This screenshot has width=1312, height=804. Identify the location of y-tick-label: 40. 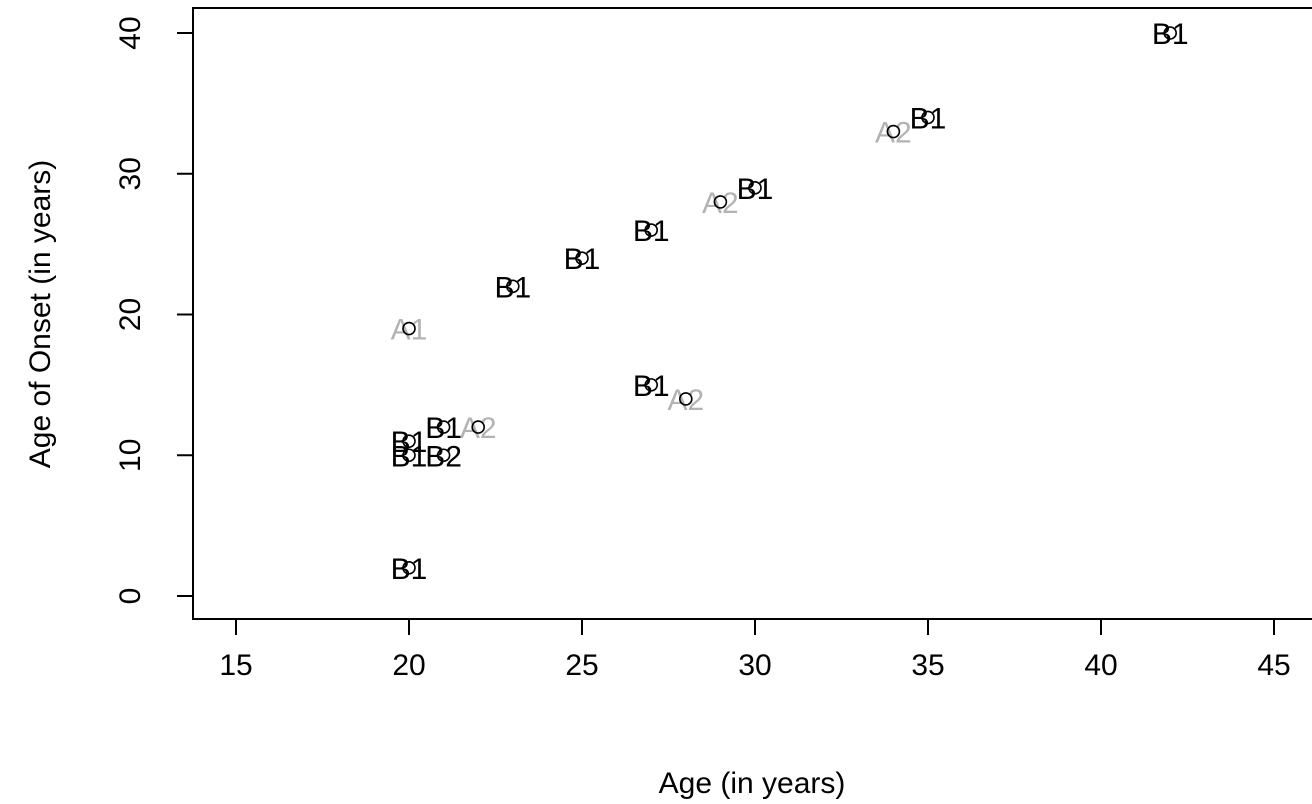
(130, 32).